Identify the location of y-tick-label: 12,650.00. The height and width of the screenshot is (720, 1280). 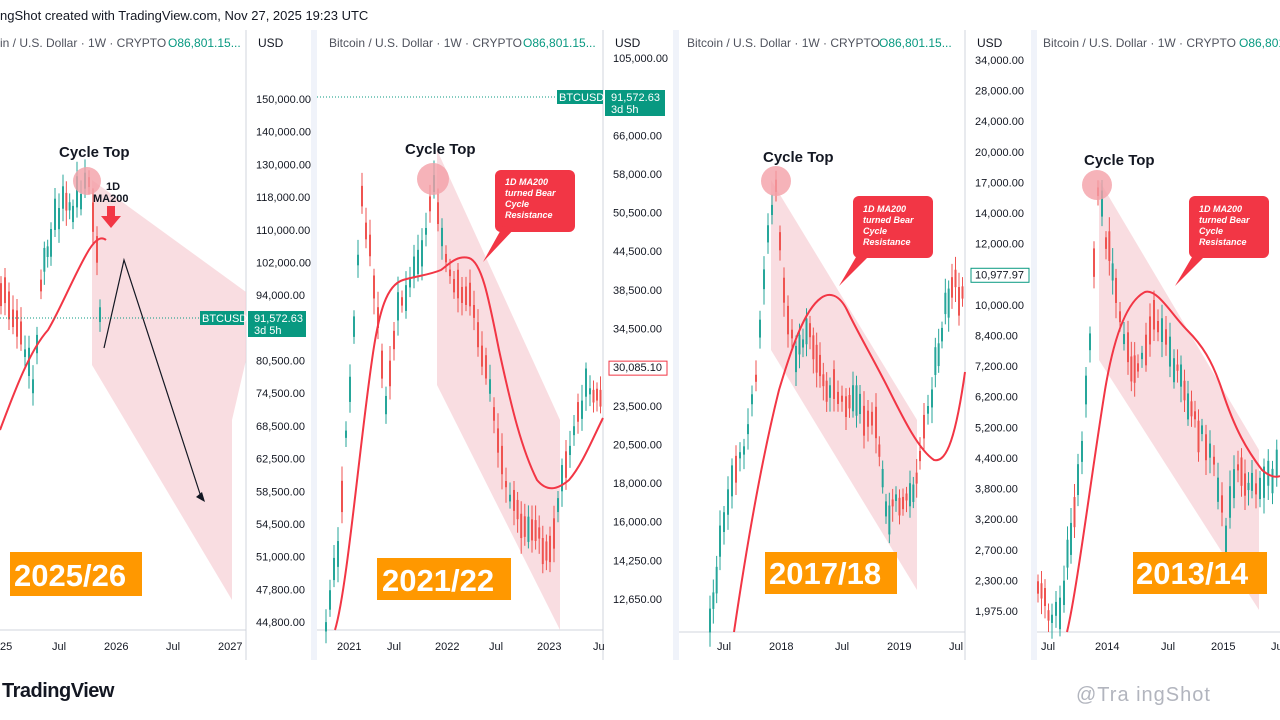
(637, 600).